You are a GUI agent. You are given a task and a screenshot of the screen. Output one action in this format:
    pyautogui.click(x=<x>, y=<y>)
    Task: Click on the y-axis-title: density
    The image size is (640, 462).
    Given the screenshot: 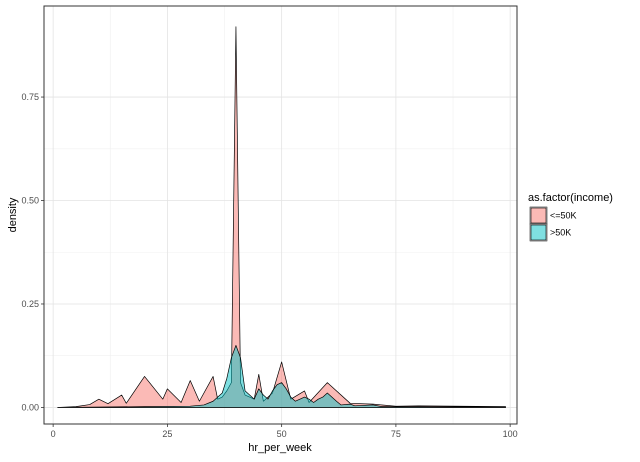 What is the action you would take?
    pyautogui.click(x=13, y=214)
    